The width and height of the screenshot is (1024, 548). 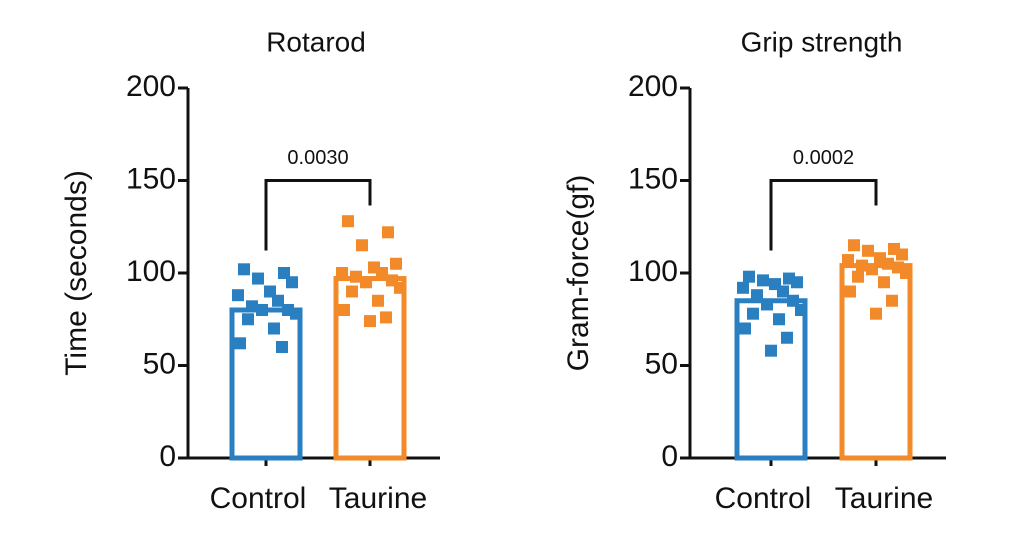 I want to click on p-value: 0.0030, so click(x=317, y=158).